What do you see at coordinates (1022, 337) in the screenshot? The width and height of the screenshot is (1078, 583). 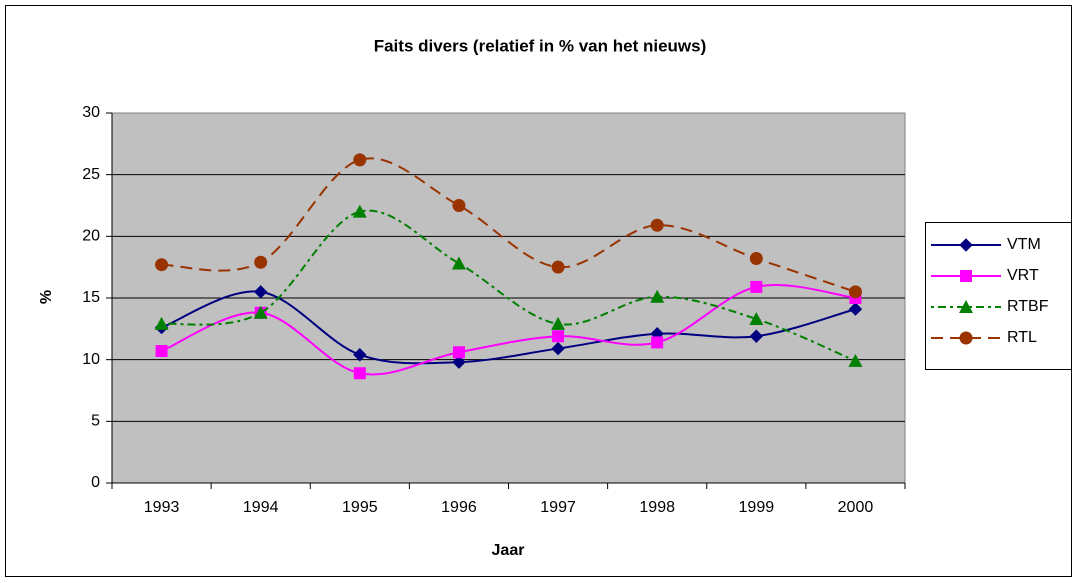 I see `legend-label: RTL` at bounding box center [1022, 337].